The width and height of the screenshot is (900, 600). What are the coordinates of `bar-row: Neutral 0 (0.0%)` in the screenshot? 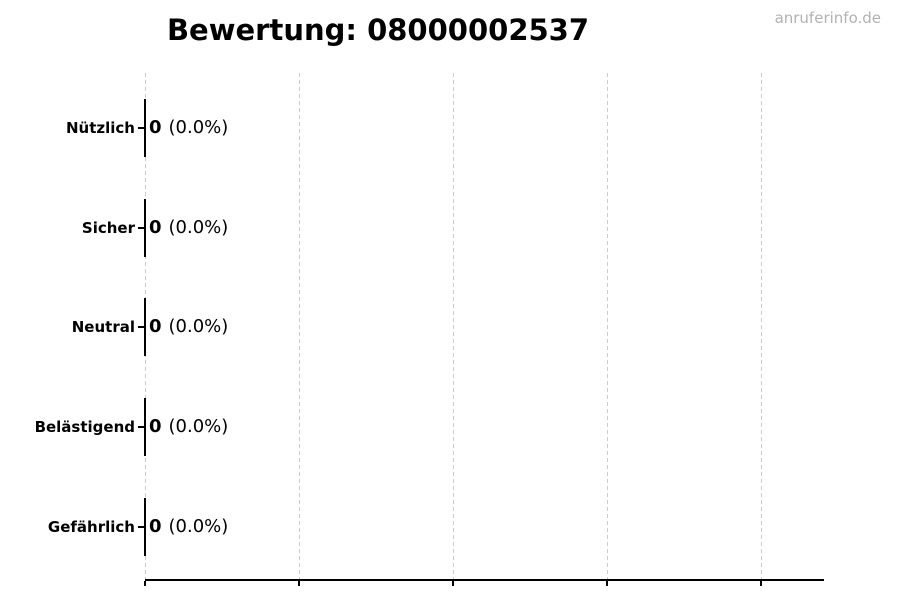 It's located at (450, 327).